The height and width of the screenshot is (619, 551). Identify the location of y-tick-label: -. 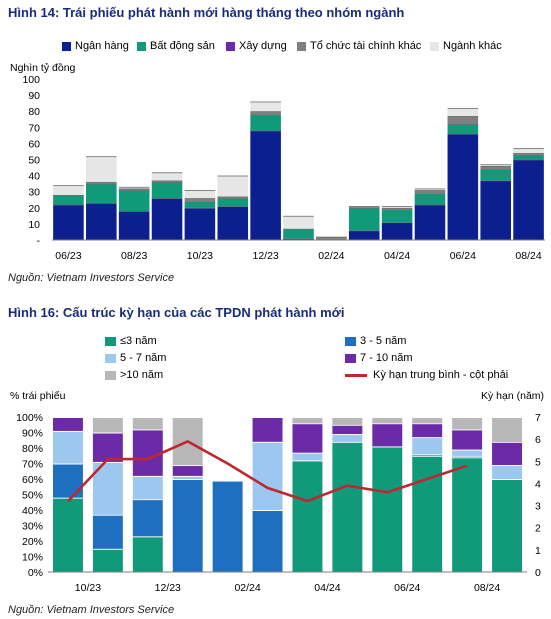
(39, 241).